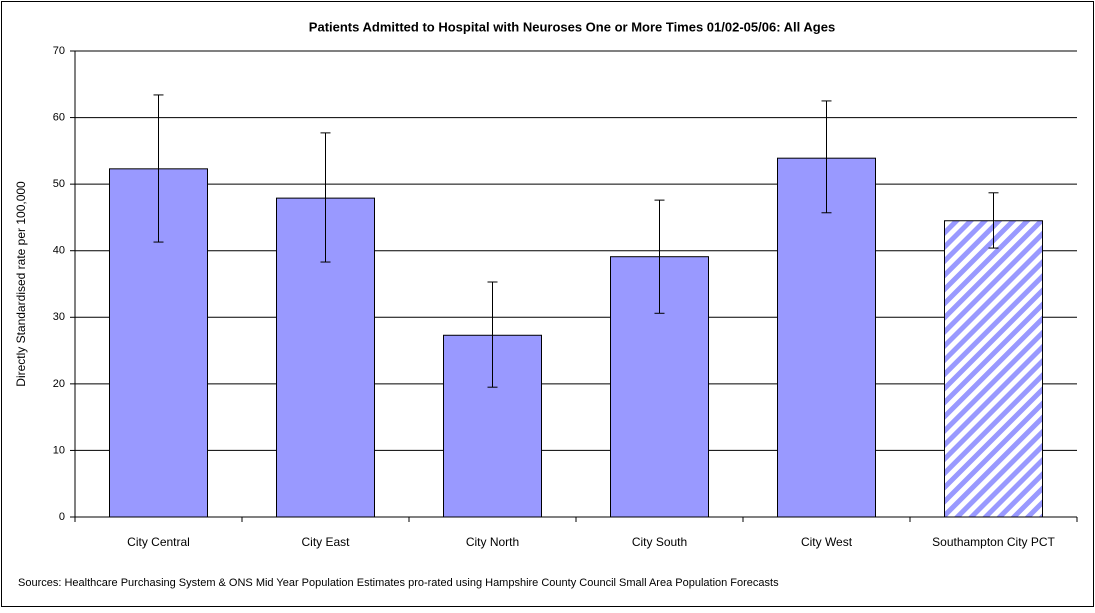 The image size is (1095, 613). Describe the element at coordinates (59, 450) in the screenshot. I see `y-tick-label: 10` at that location.